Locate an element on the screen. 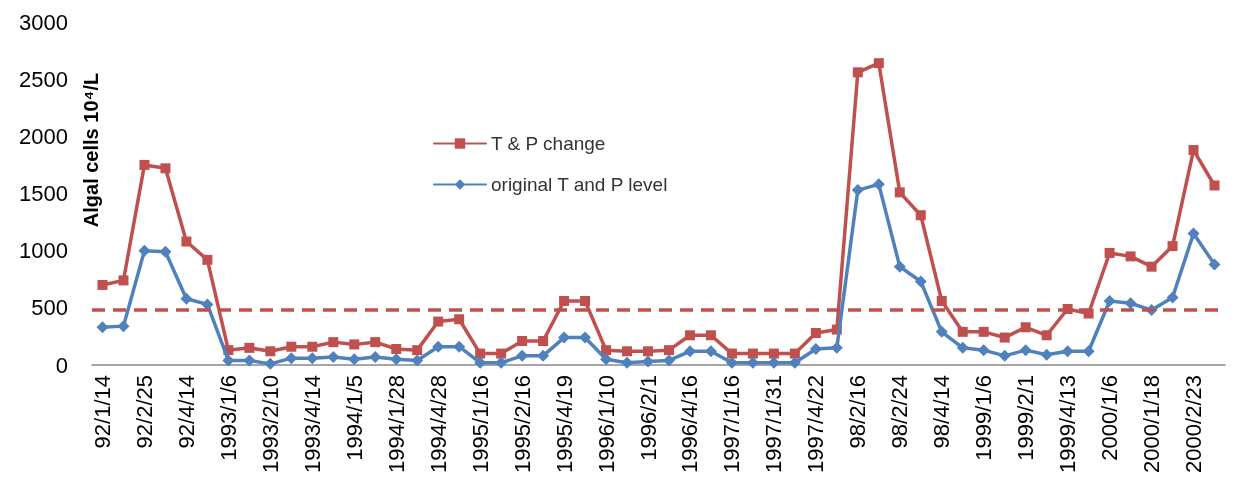 This screenshot has width=1247, height=504. x-tick-label: 2000/1/18 is located at coordinates (1152, 424).